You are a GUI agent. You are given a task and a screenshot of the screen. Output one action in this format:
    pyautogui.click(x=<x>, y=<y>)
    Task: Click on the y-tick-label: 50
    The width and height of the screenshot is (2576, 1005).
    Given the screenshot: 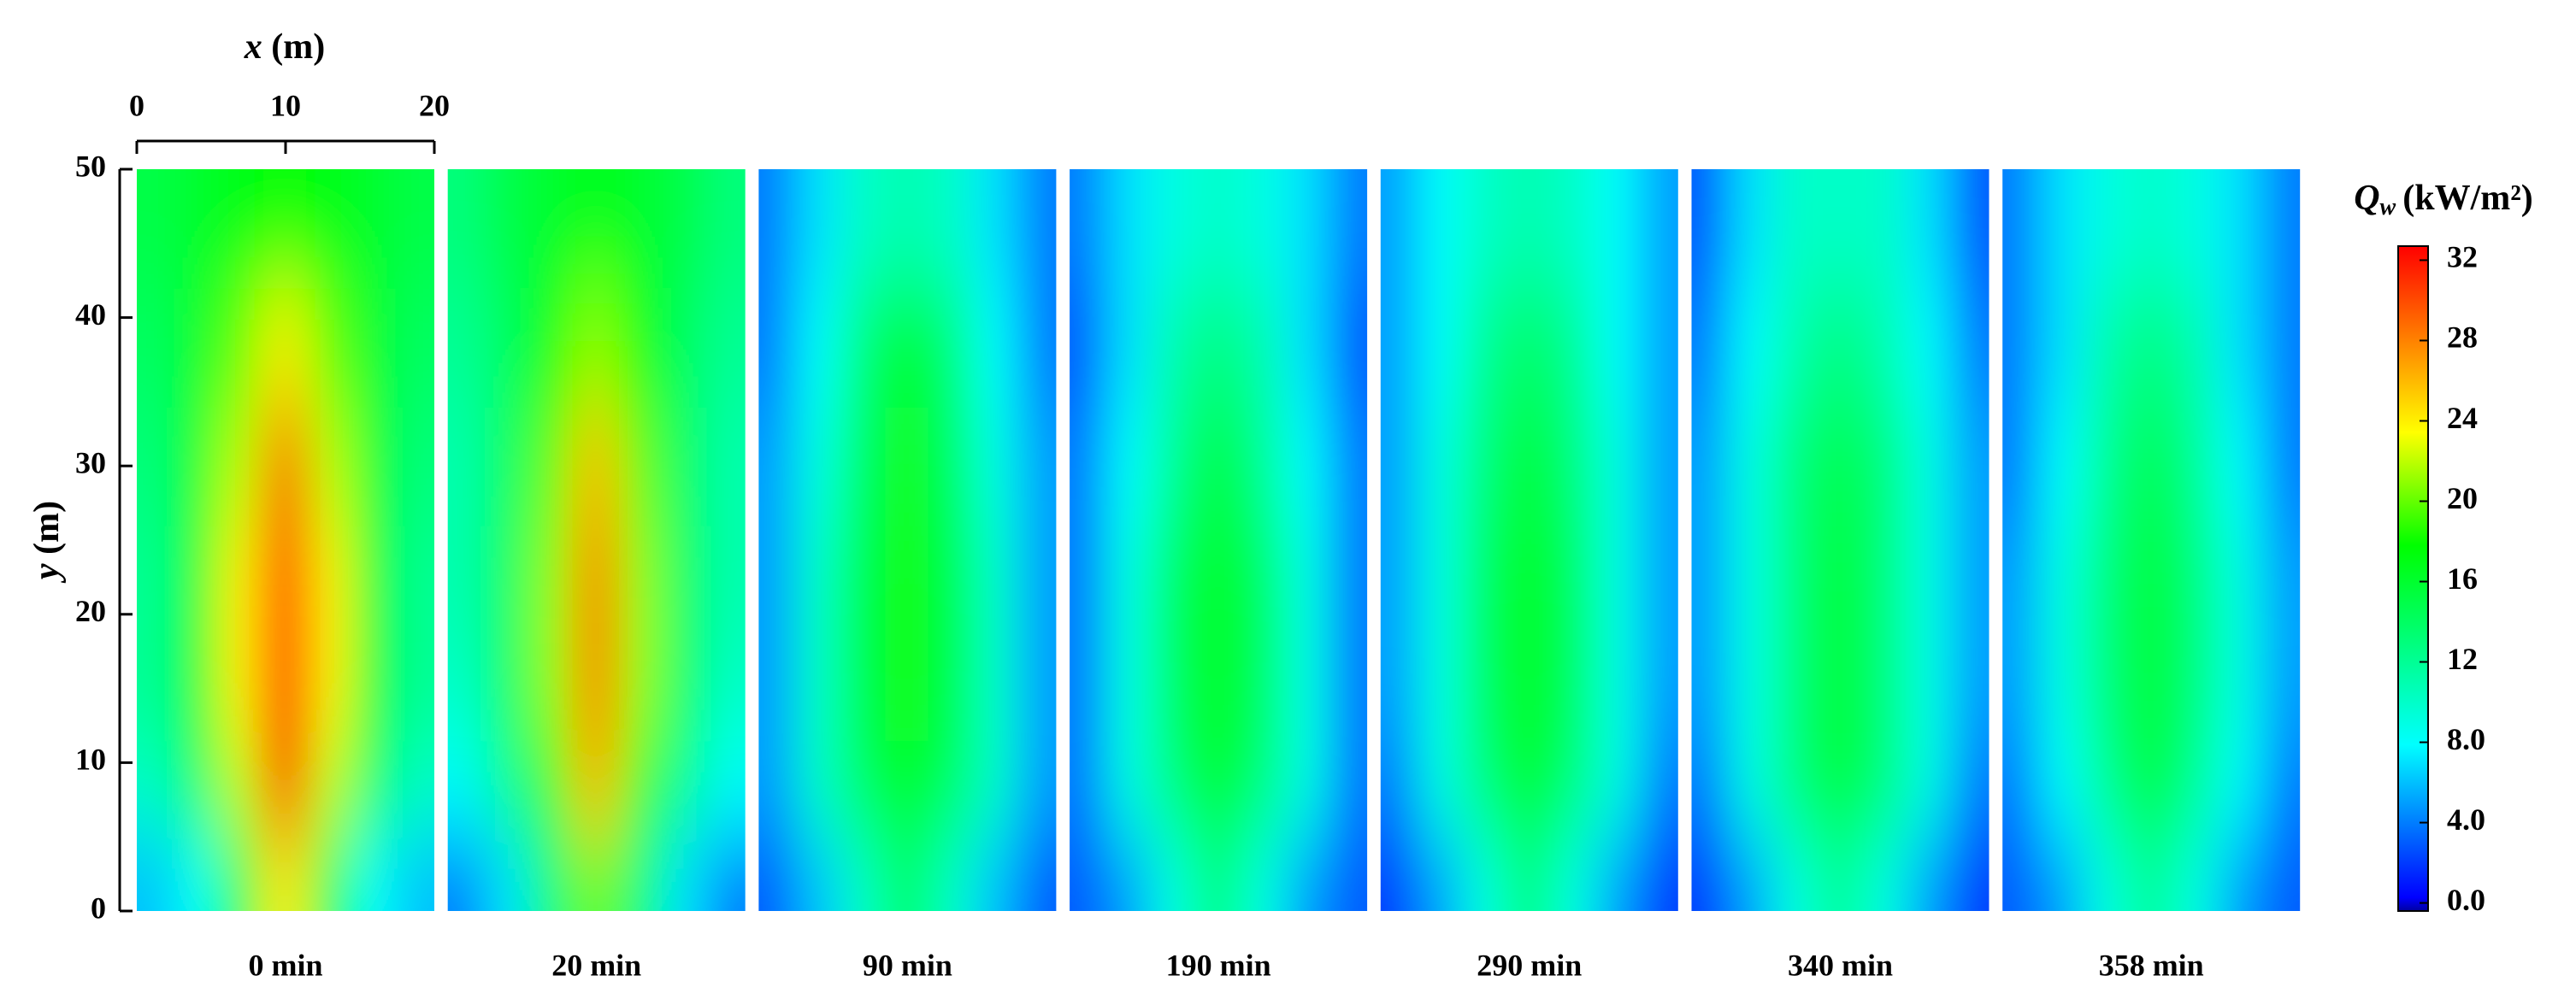 What is the action you would take?
    pyautogui.click(x=91, y=166)
    